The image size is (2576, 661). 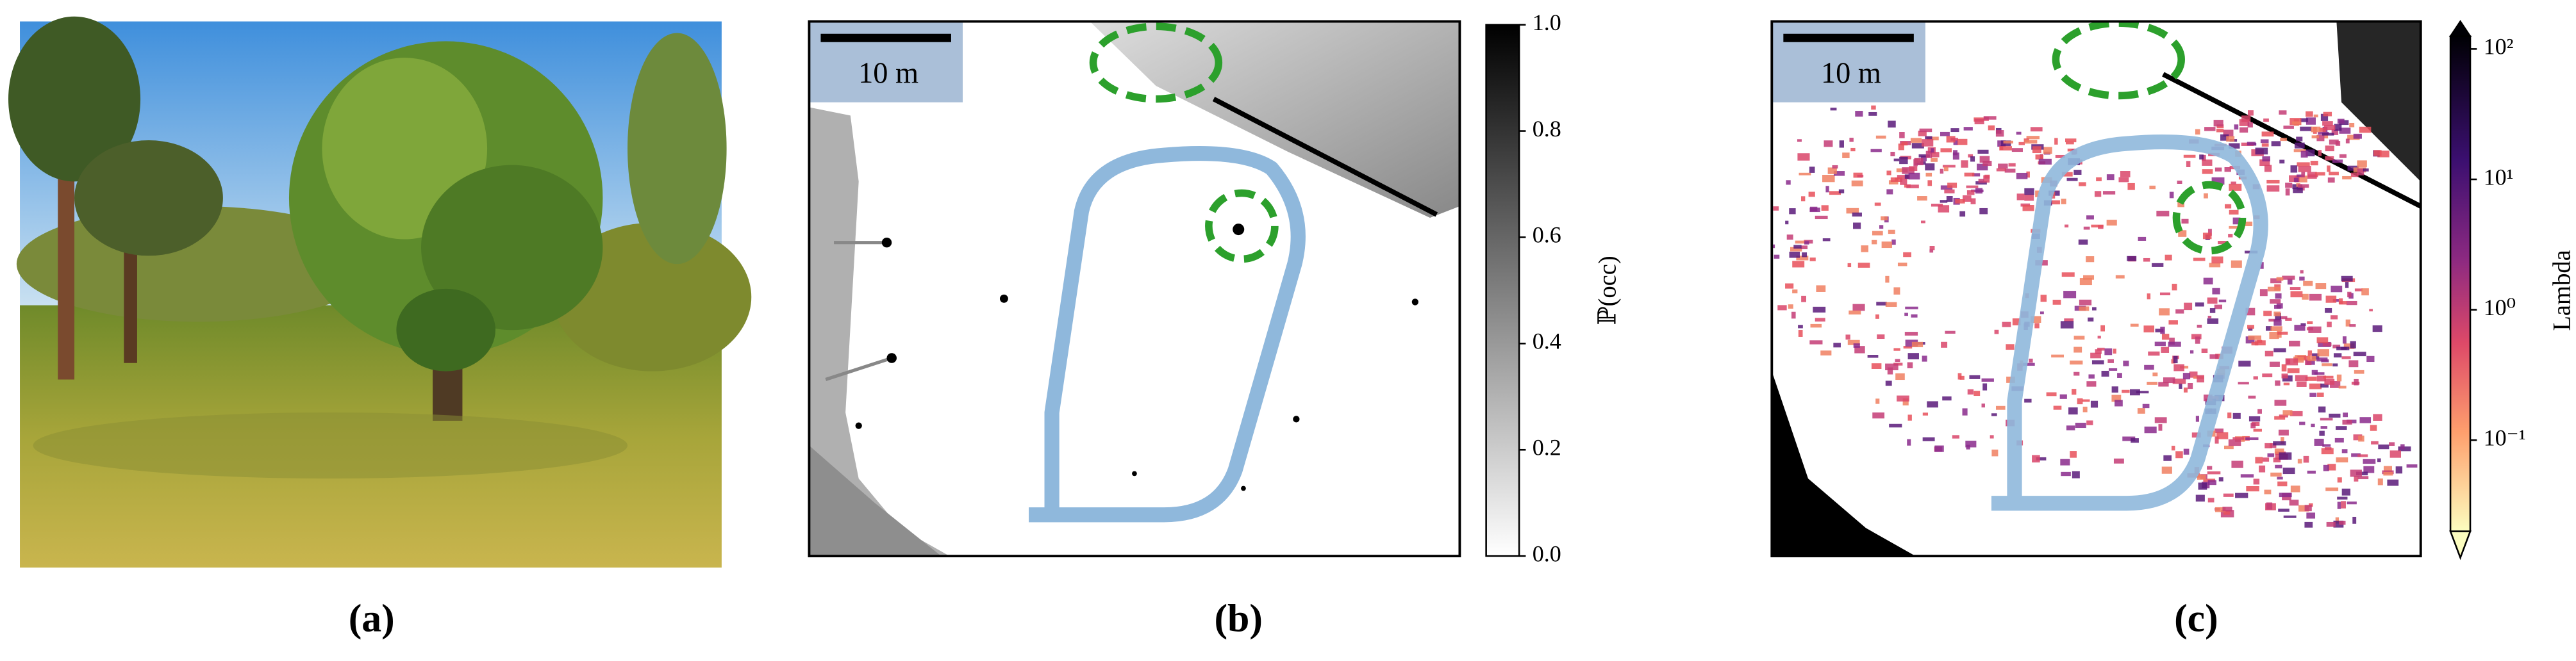 I want to click on colorbar-label: Lambda, so click(x=2562, y=290).